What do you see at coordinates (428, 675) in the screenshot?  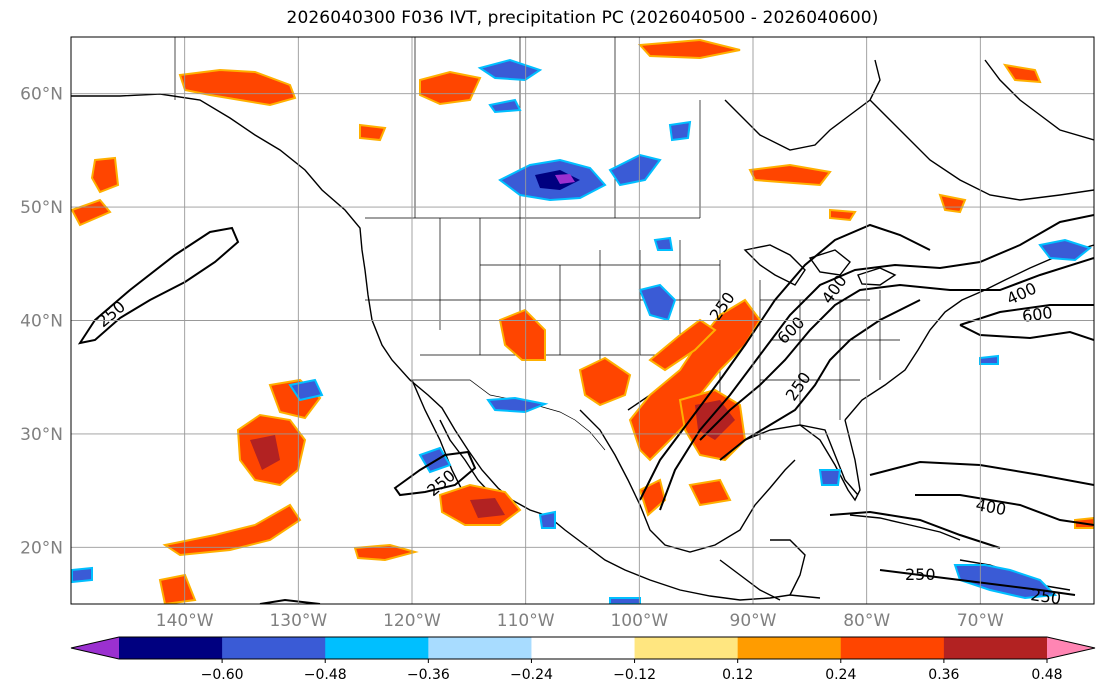 I see `colorbar-tick-label: −0.36` at bounding box center [428, 675].